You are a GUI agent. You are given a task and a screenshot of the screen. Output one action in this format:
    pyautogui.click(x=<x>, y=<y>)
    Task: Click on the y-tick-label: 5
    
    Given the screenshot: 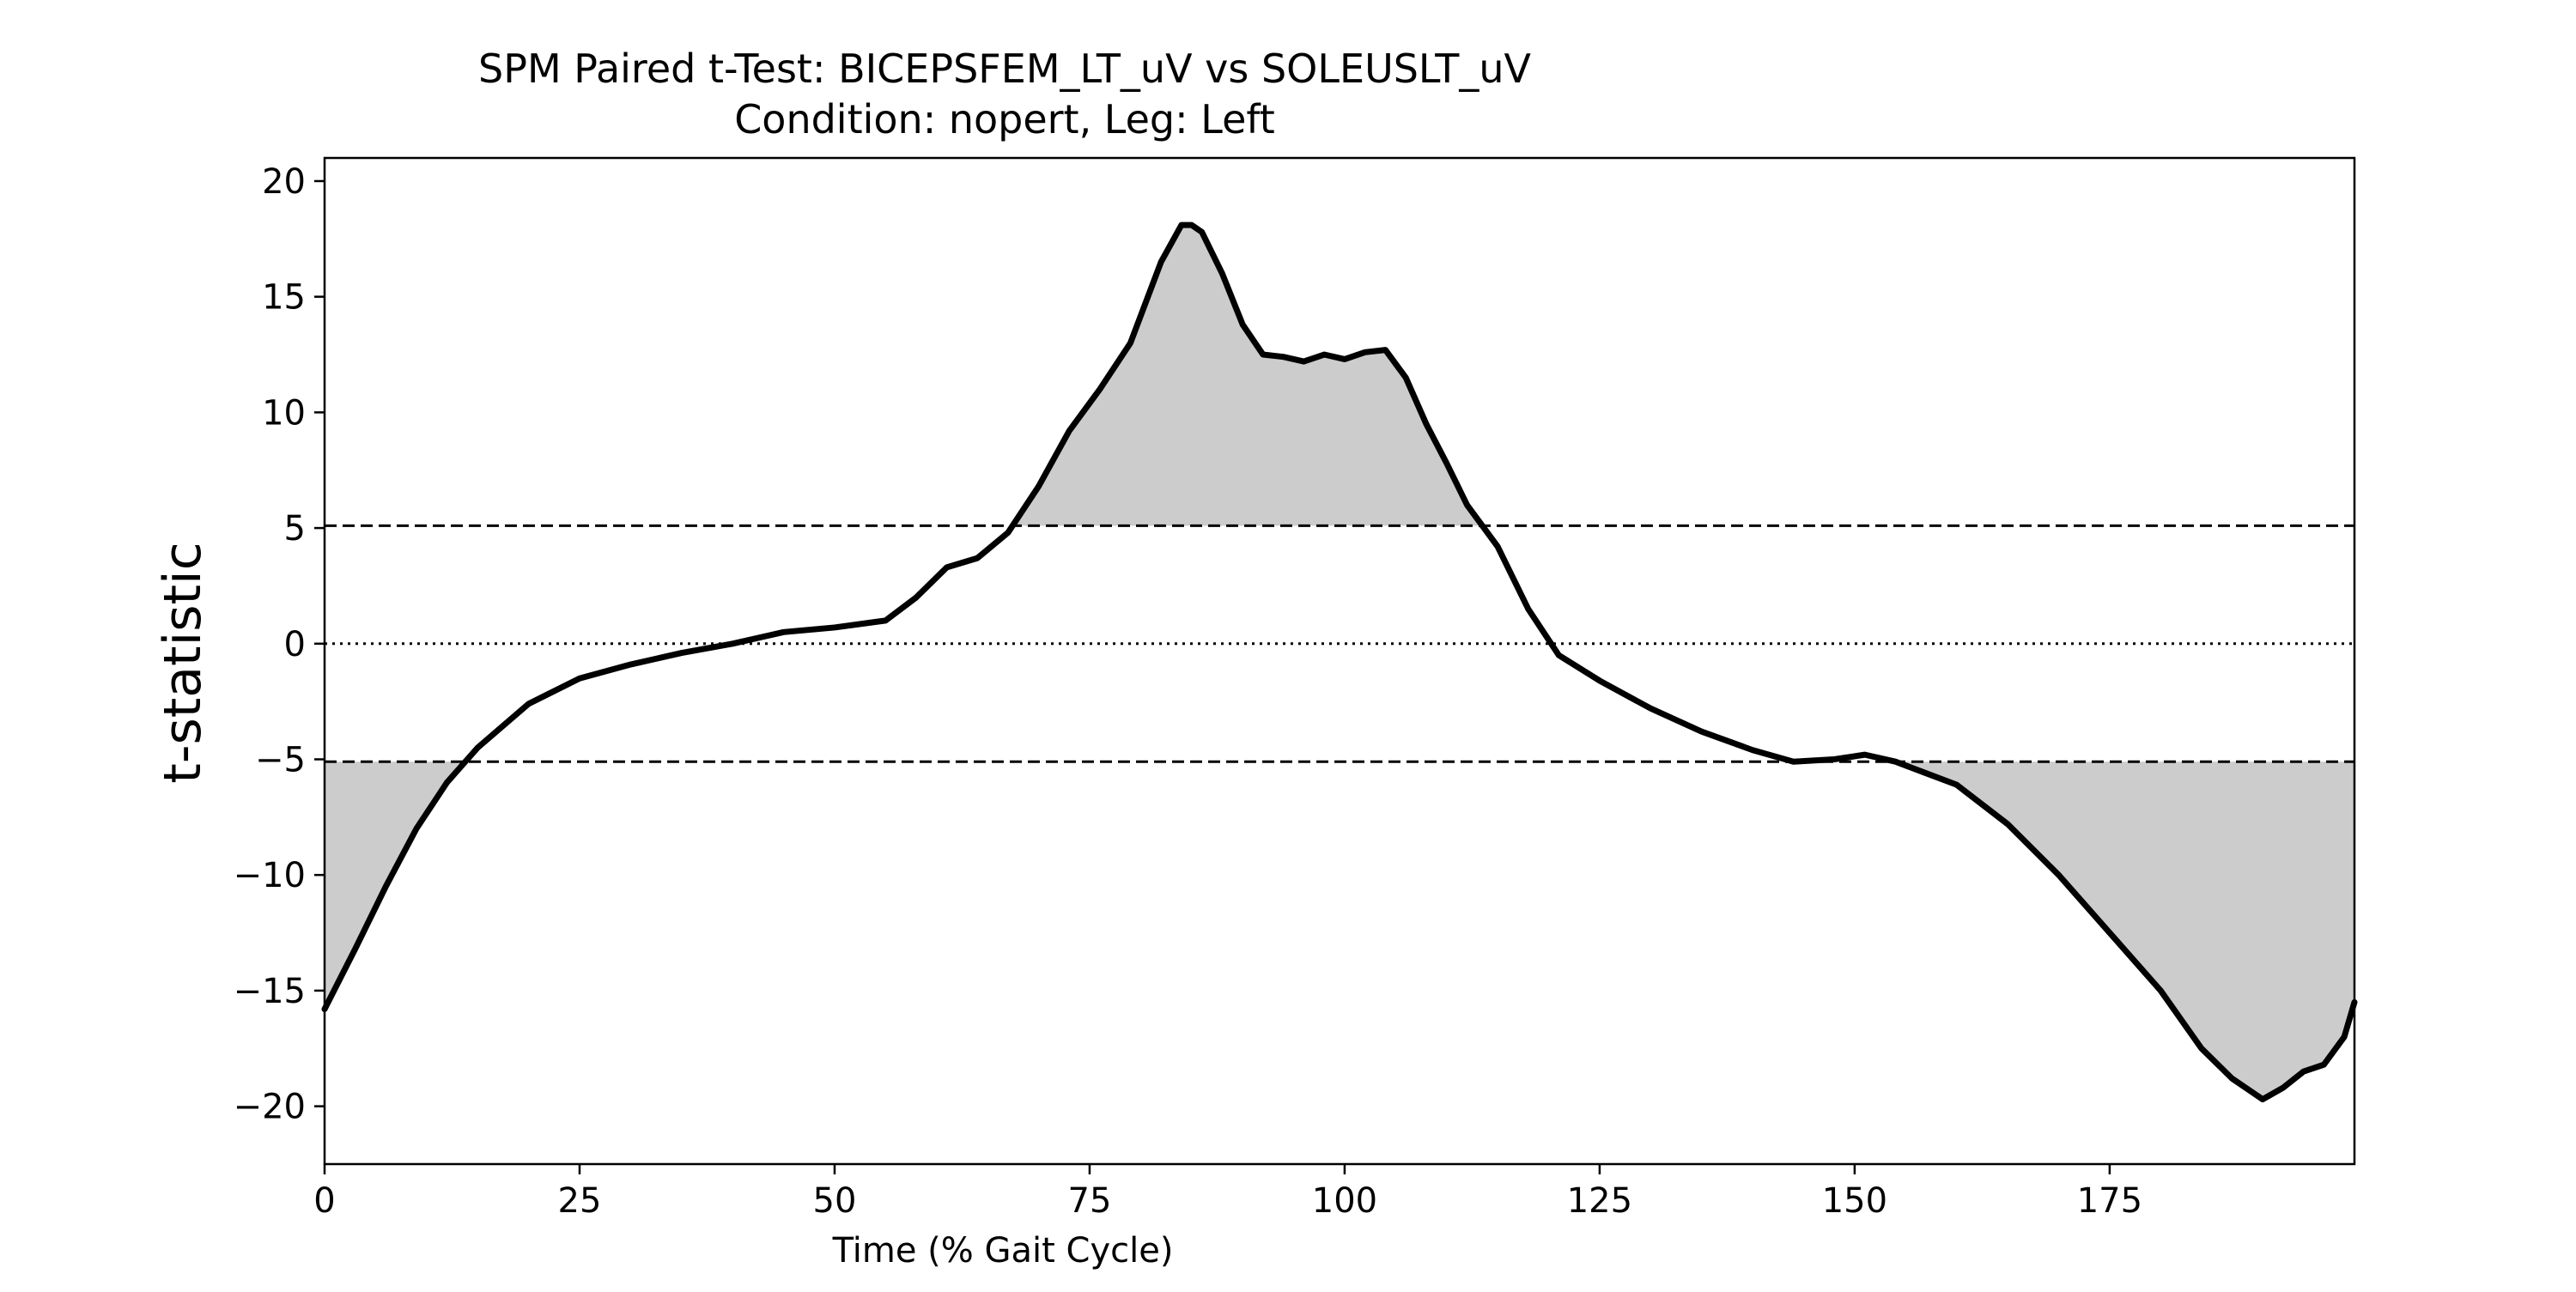 What is the action you would take?
    pyautogui.click(x=295, y=529)
    